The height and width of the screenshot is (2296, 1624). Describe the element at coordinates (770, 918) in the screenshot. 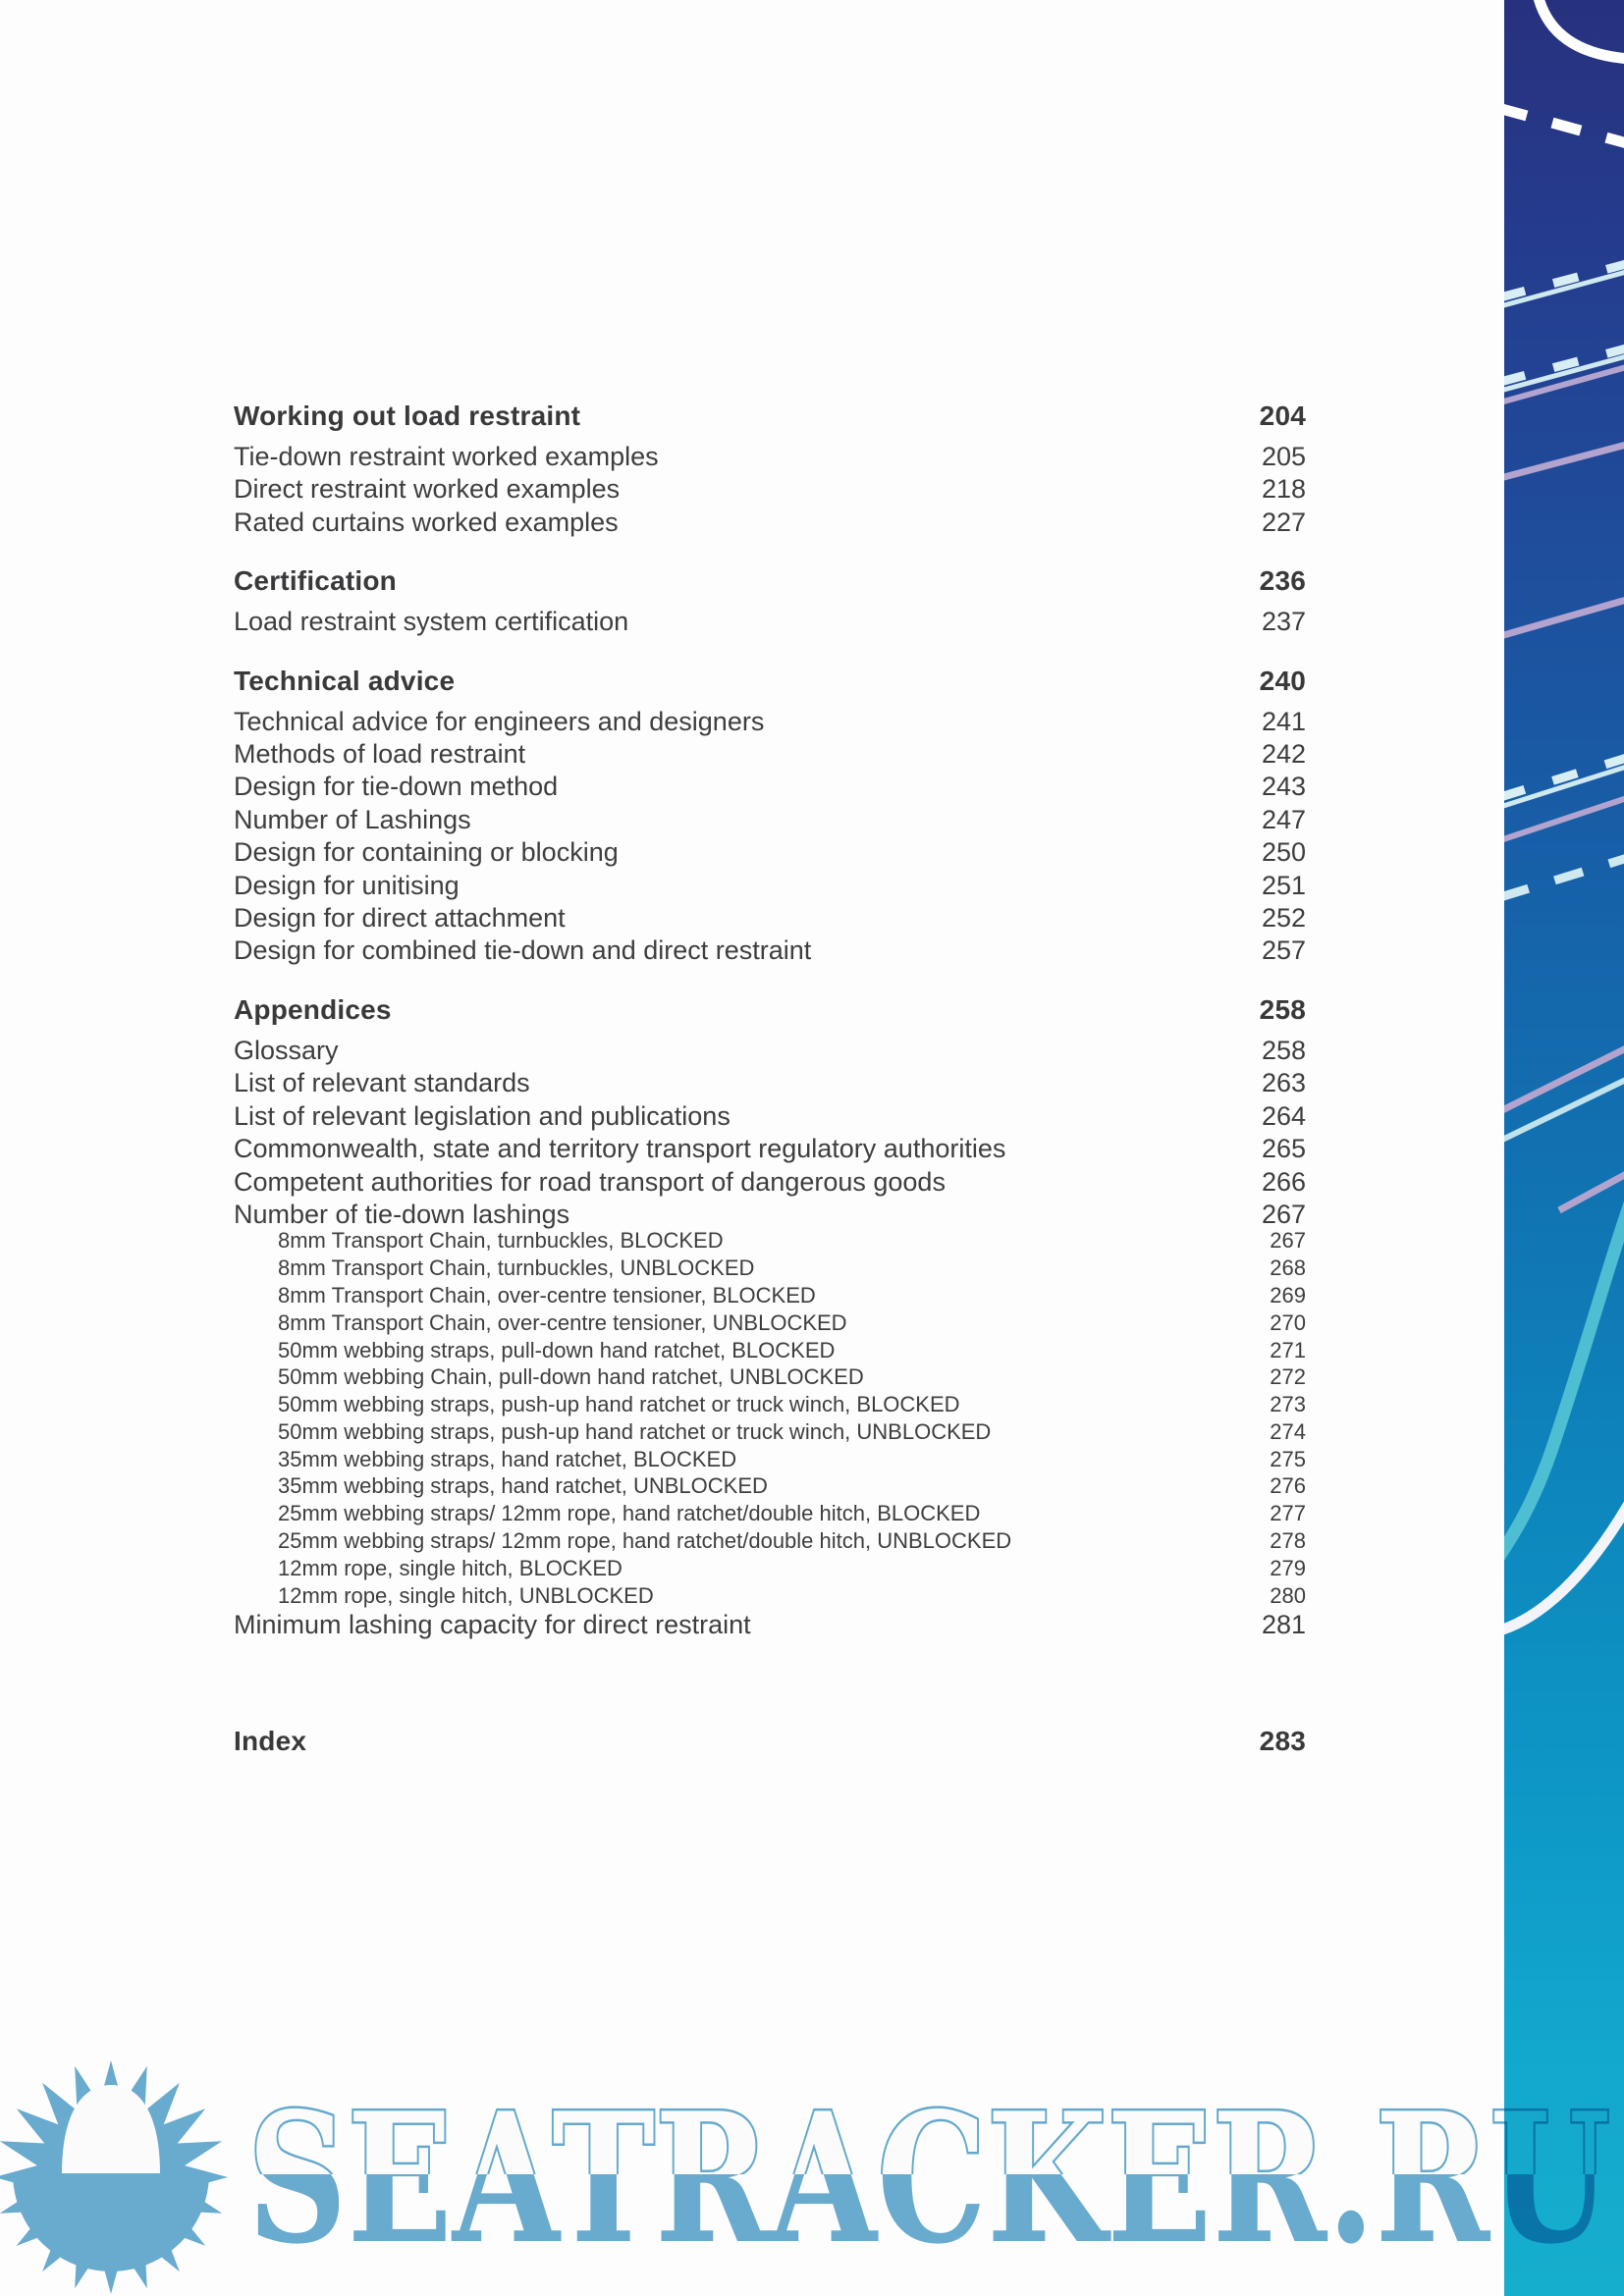

I see `toc-entry: Design for direct attachment 252` at that location.